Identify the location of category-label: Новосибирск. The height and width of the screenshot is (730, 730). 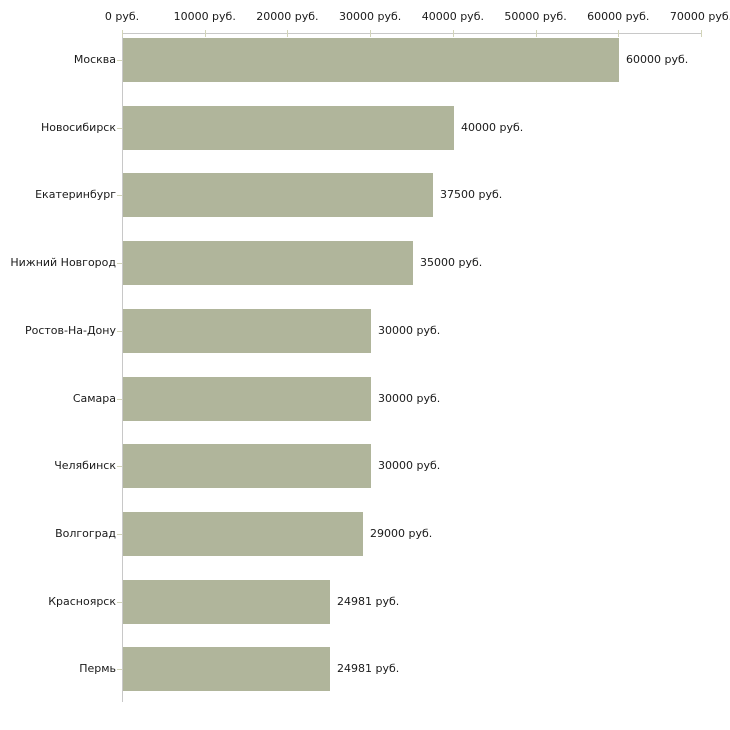
(78, 127).